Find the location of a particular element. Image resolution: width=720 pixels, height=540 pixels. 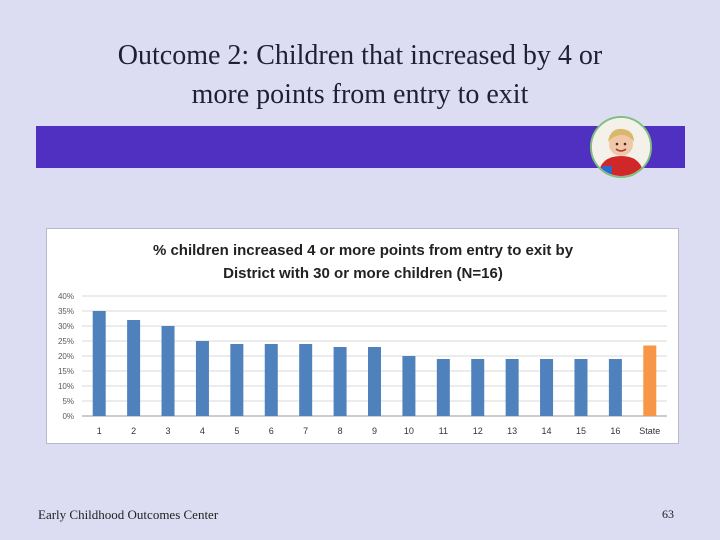

y-tick-label: 0% is located at coordinates (68, 416).